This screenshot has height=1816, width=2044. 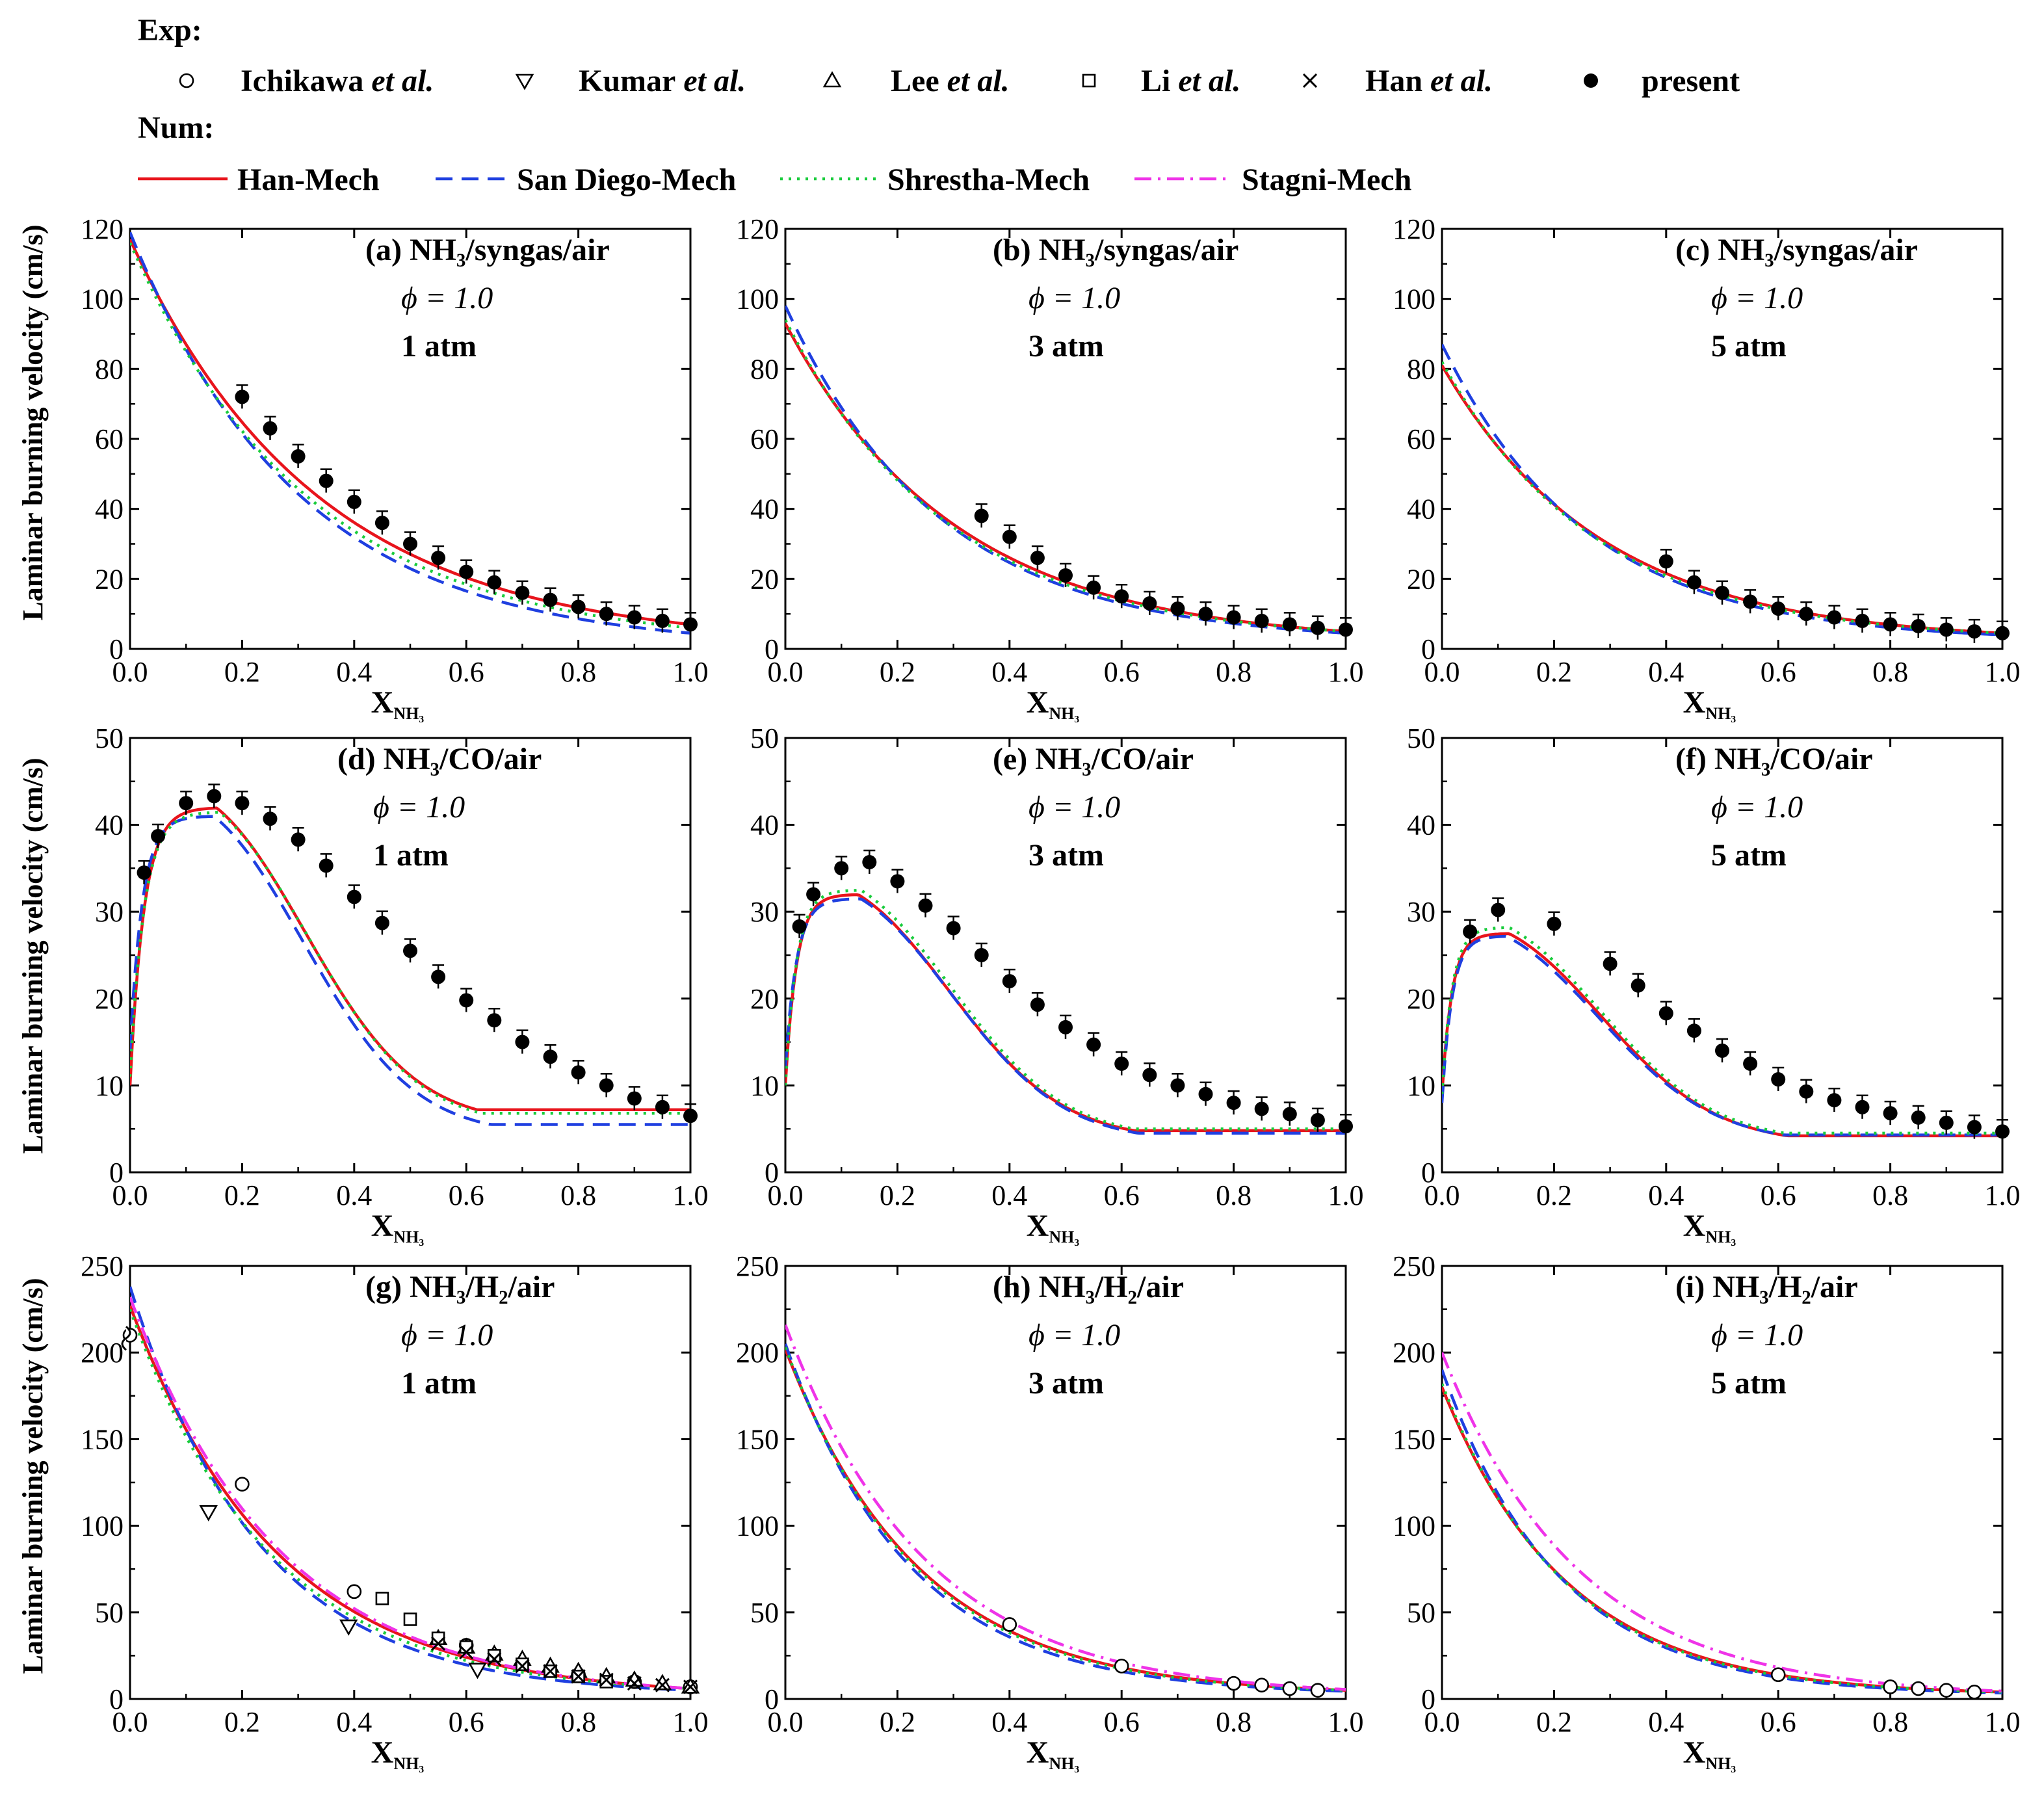 I want to click on legend-num-name: Shrestha-Mech, so click(x=988, y=180).